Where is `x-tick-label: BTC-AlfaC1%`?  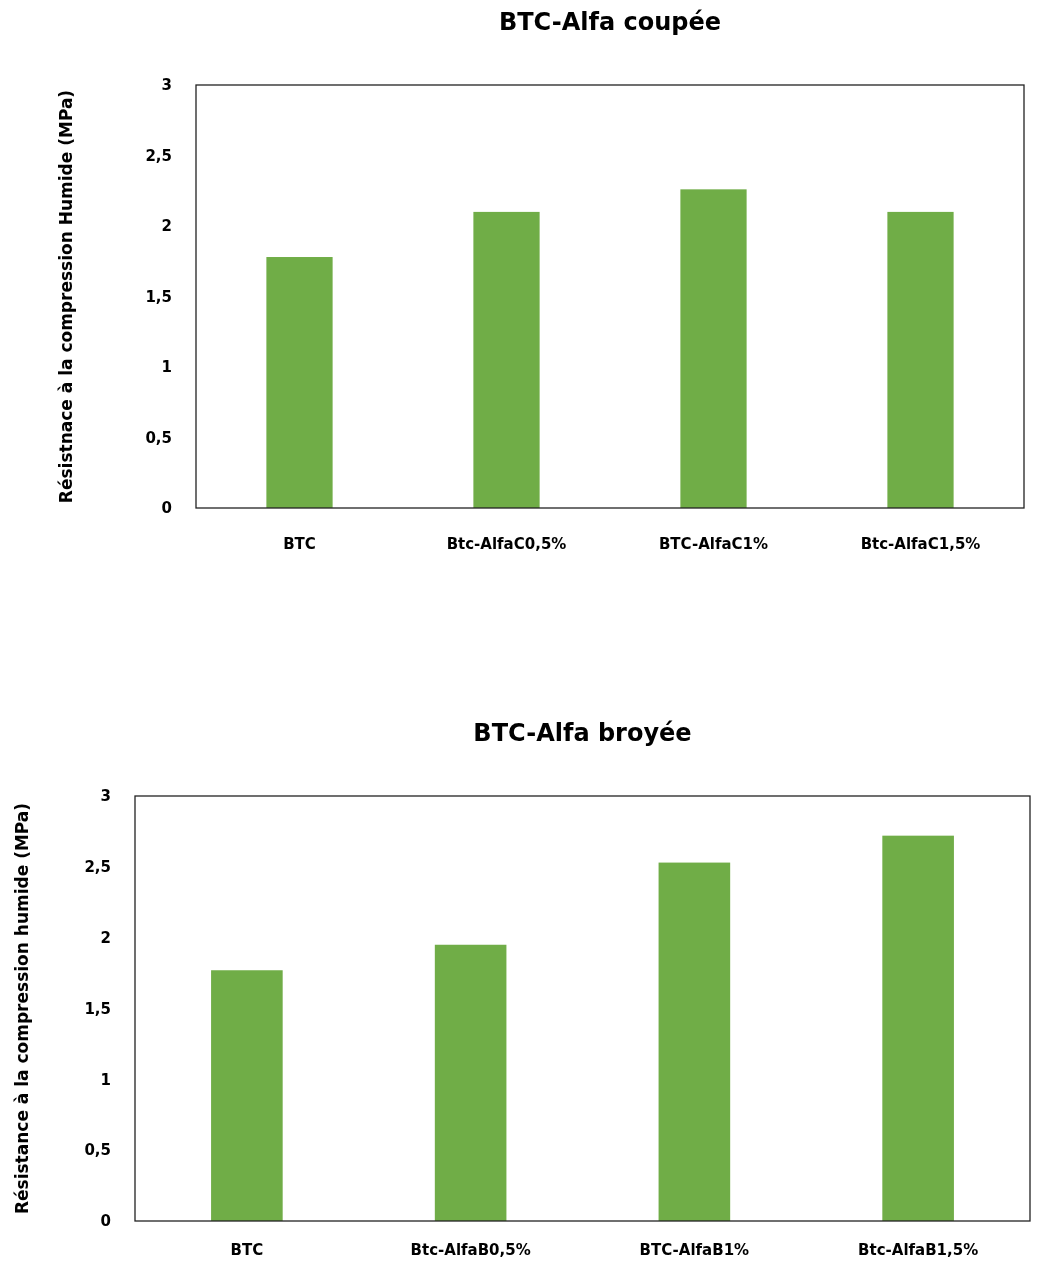
x-tick-label: BTC-AlfaC1% is located at coordinates (713, 544).